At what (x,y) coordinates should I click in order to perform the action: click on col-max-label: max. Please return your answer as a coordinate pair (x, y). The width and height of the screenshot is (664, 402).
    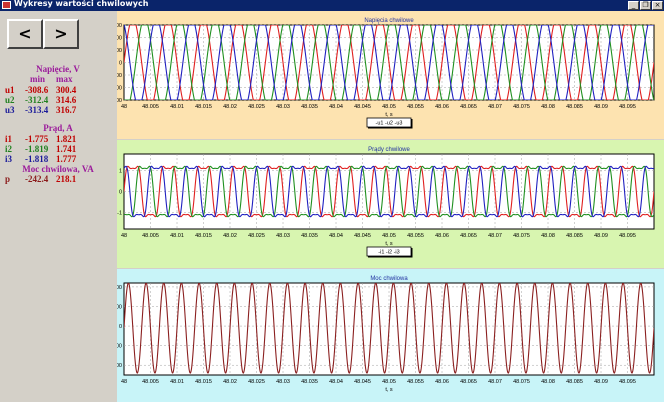
    Looking at the image, I should click on (64, 79).